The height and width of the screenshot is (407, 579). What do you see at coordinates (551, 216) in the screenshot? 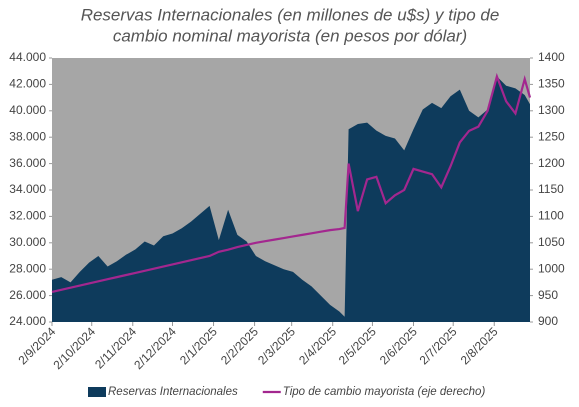
I see `y2-tick-label: 1100` at bounding box center [551, 216].